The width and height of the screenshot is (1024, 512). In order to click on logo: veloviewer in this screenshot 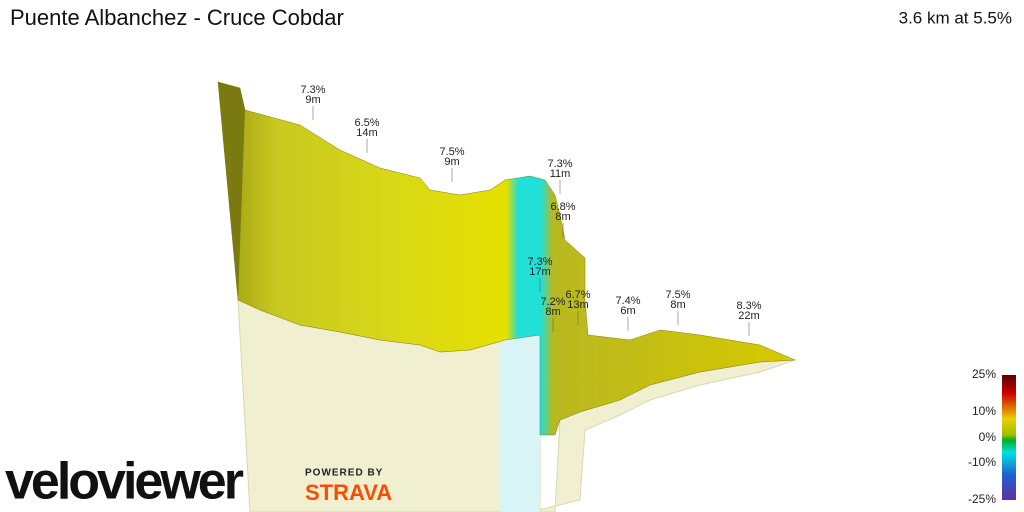, I will do `click(124, 482)`.